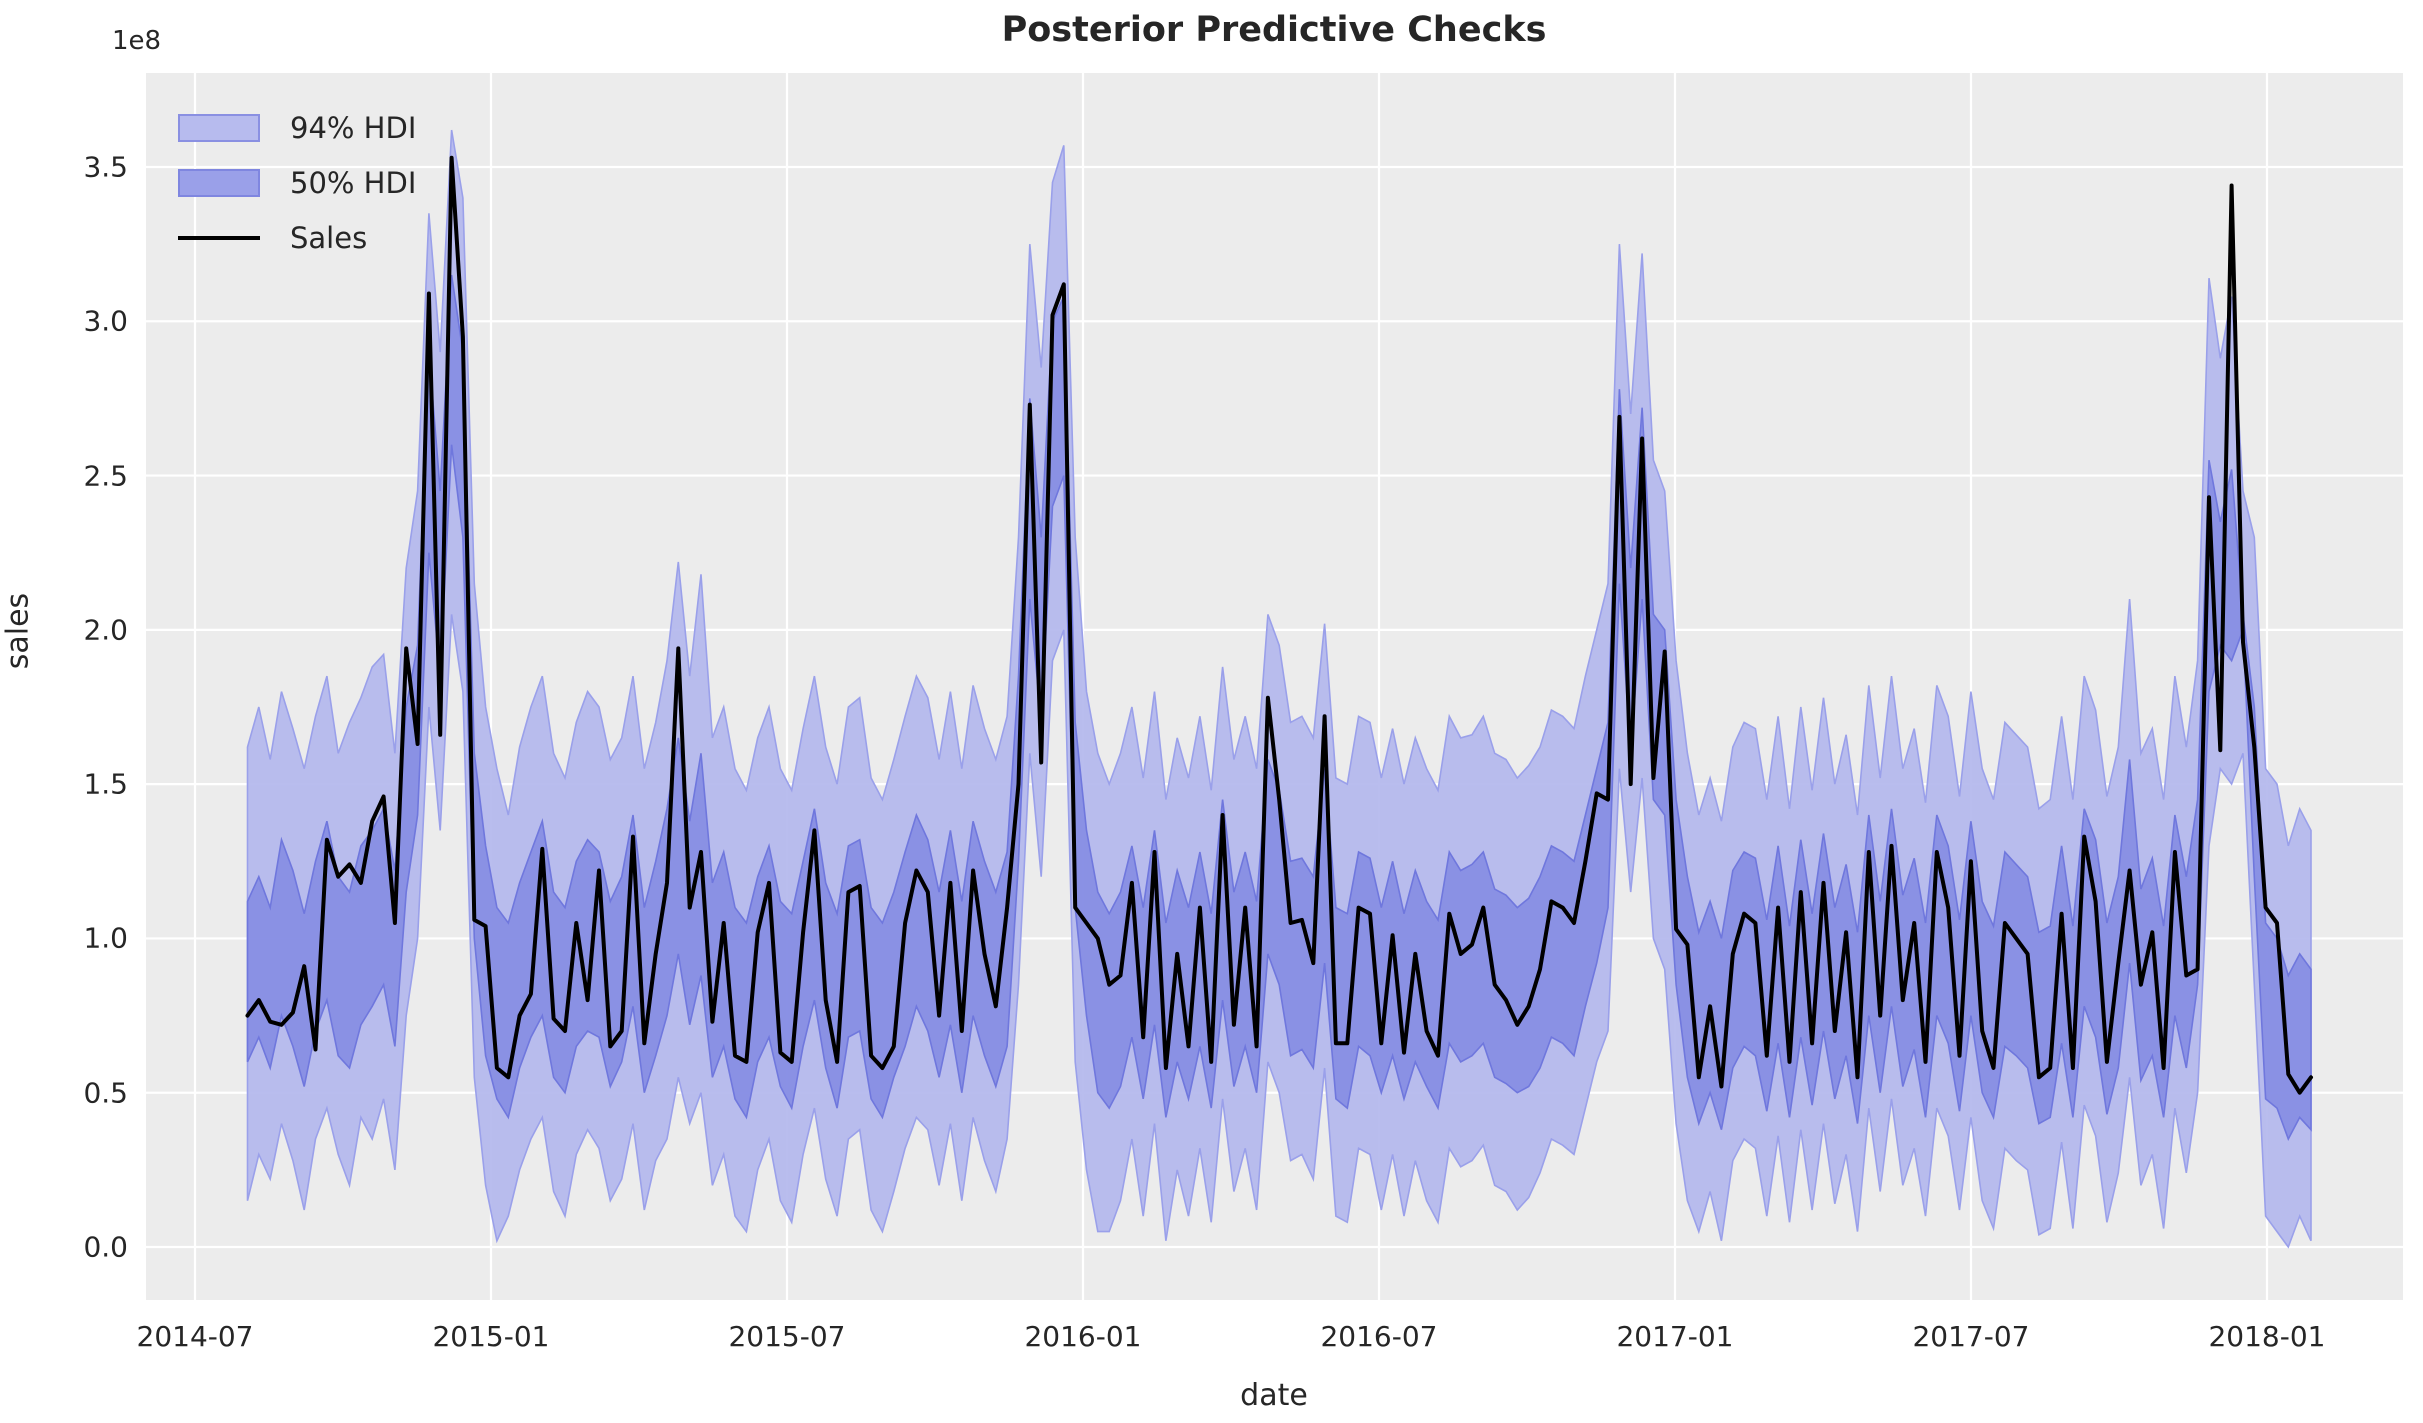 The width and height of the screenshot is (2423, 1423). I want to click on y-axis-label: sales, so click(18, 631).